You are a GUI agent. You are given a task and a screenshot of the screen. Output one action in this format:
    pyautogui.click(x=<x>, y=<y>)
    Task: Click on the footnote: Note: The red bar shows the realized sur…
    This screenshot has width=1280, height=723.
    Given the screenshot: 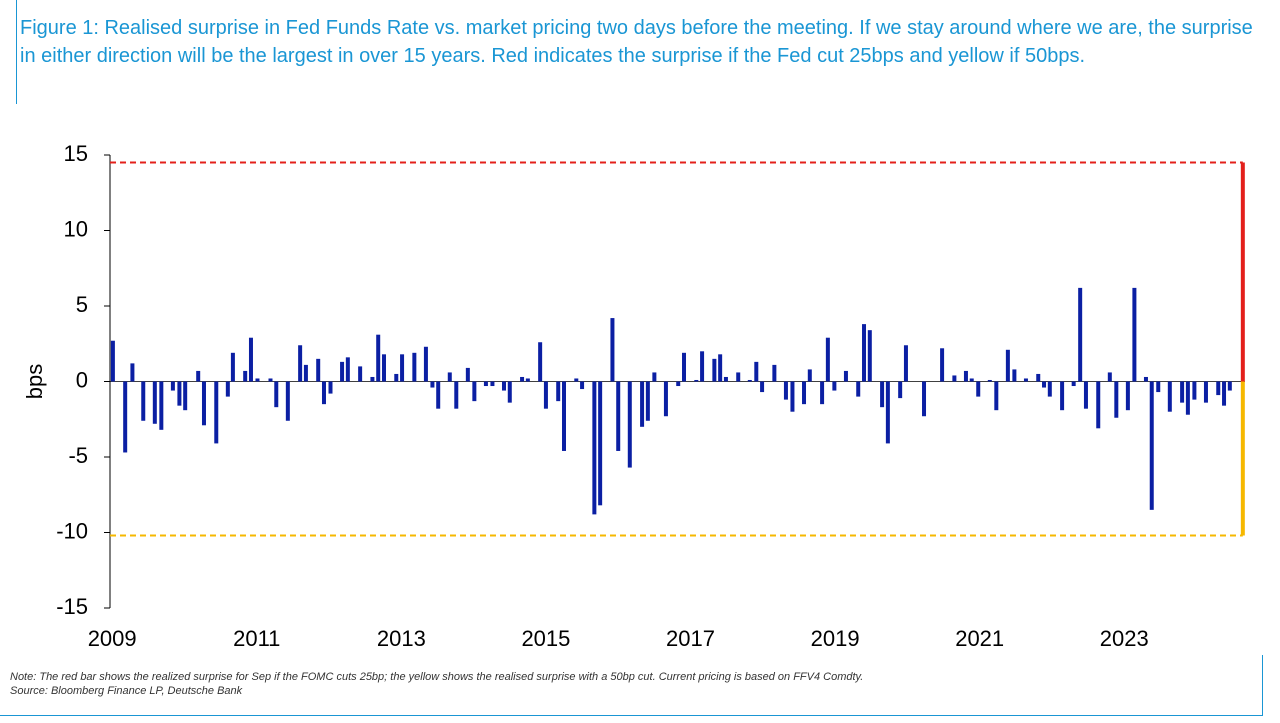 What is the action you would take?
    pyautogui.click(x=436, y=684)
    